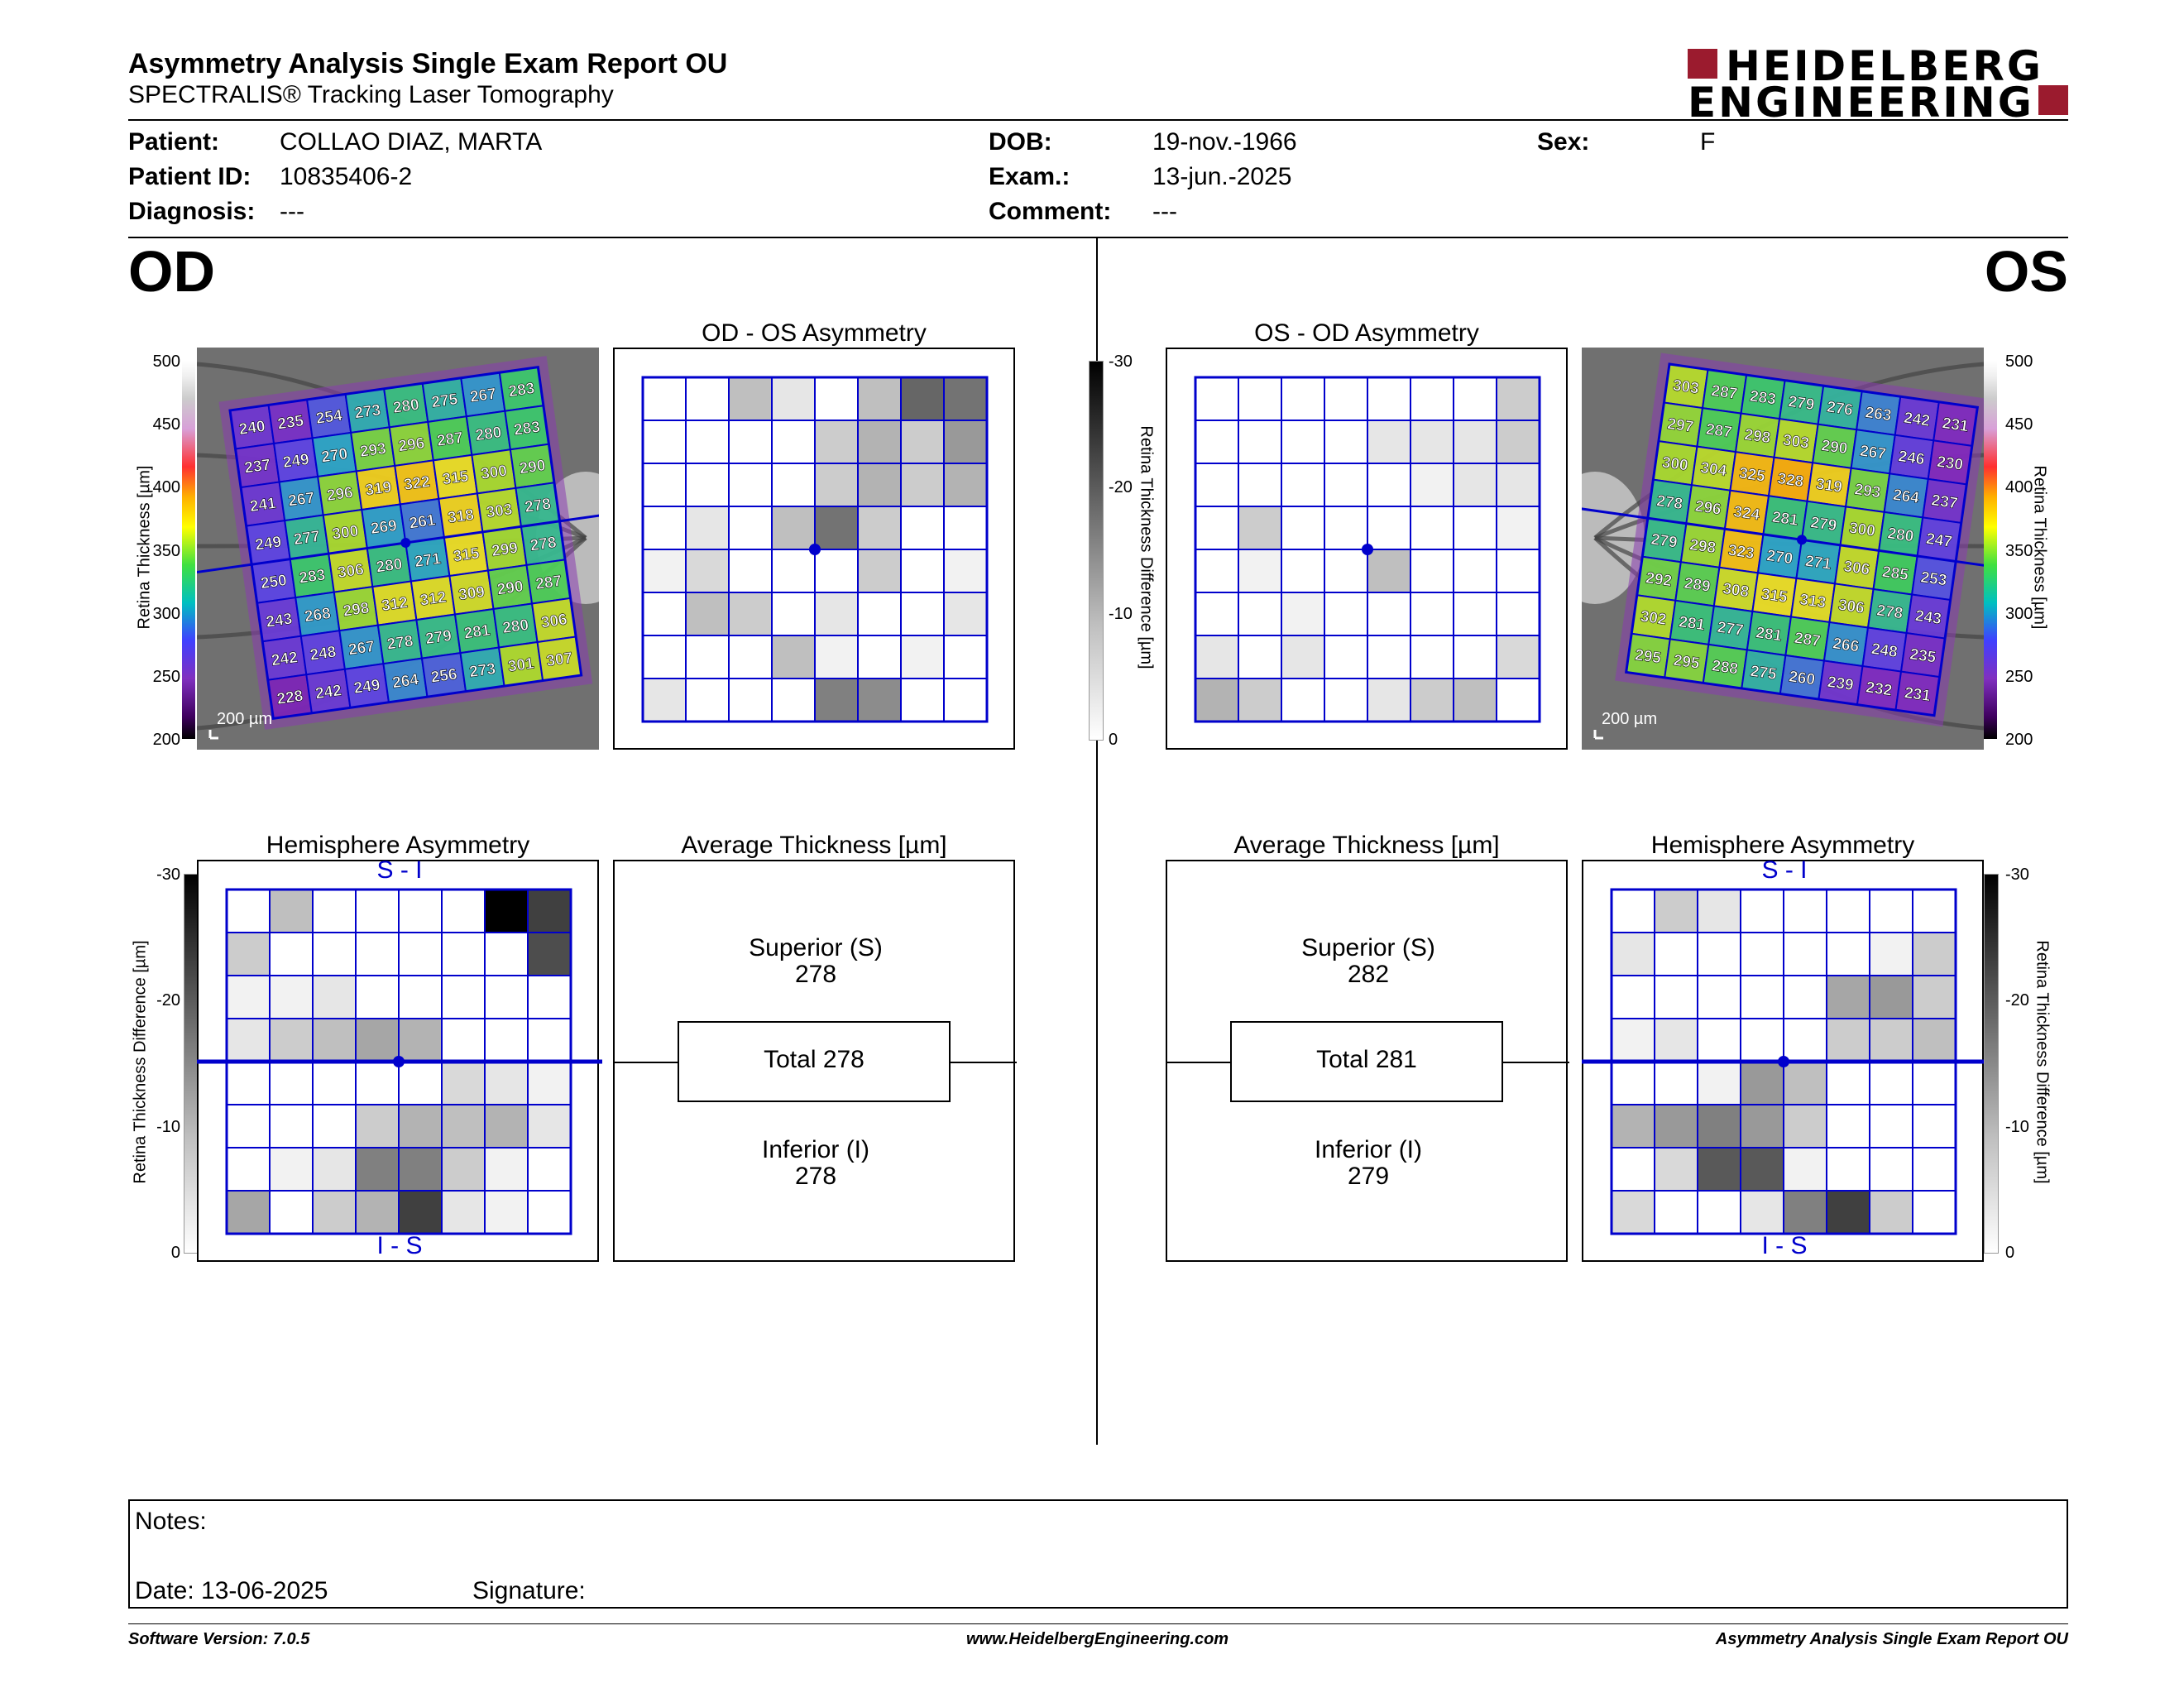 The image size is (2184, 1688). I want to click on centerDiffTicks-tick-label: 0, so click(1113, 740).